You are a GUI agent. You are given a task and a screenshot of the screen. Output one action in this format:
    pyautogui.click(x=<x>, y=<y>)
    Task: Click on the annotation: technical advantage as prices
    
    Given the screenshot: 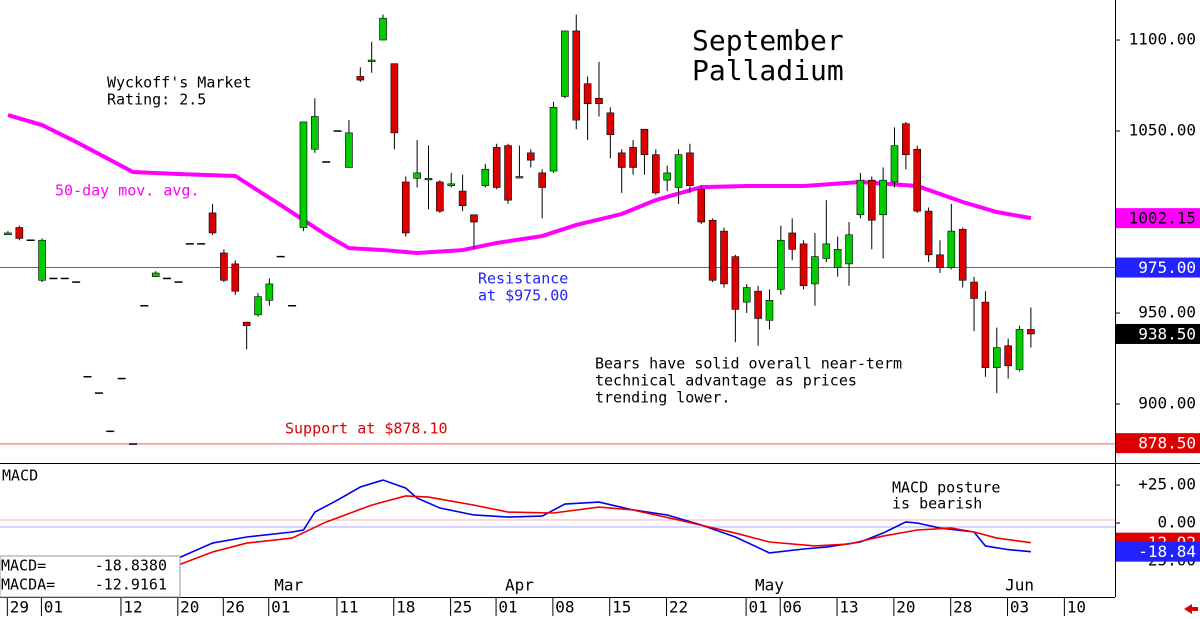 What is the action you would take?
    pyautogui.click(x=726, y=381)
    